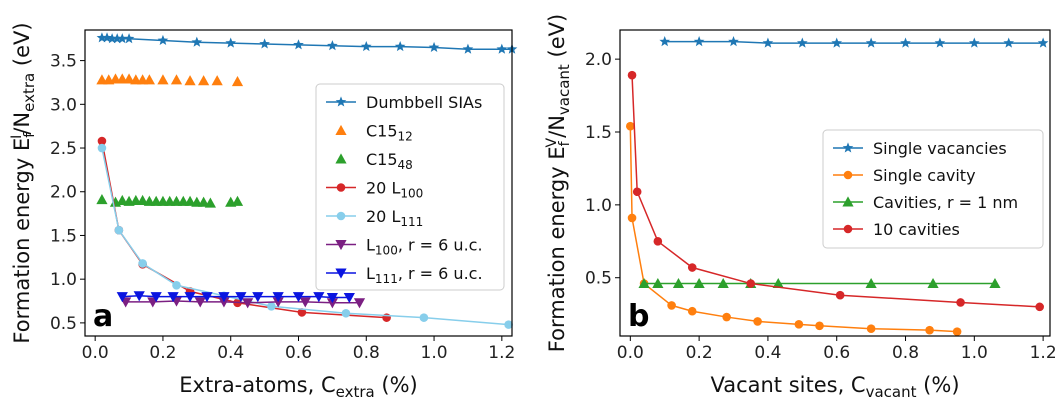  I want to click on legend-label-main: Cavities, r = 1 nm, so click(945, 202).